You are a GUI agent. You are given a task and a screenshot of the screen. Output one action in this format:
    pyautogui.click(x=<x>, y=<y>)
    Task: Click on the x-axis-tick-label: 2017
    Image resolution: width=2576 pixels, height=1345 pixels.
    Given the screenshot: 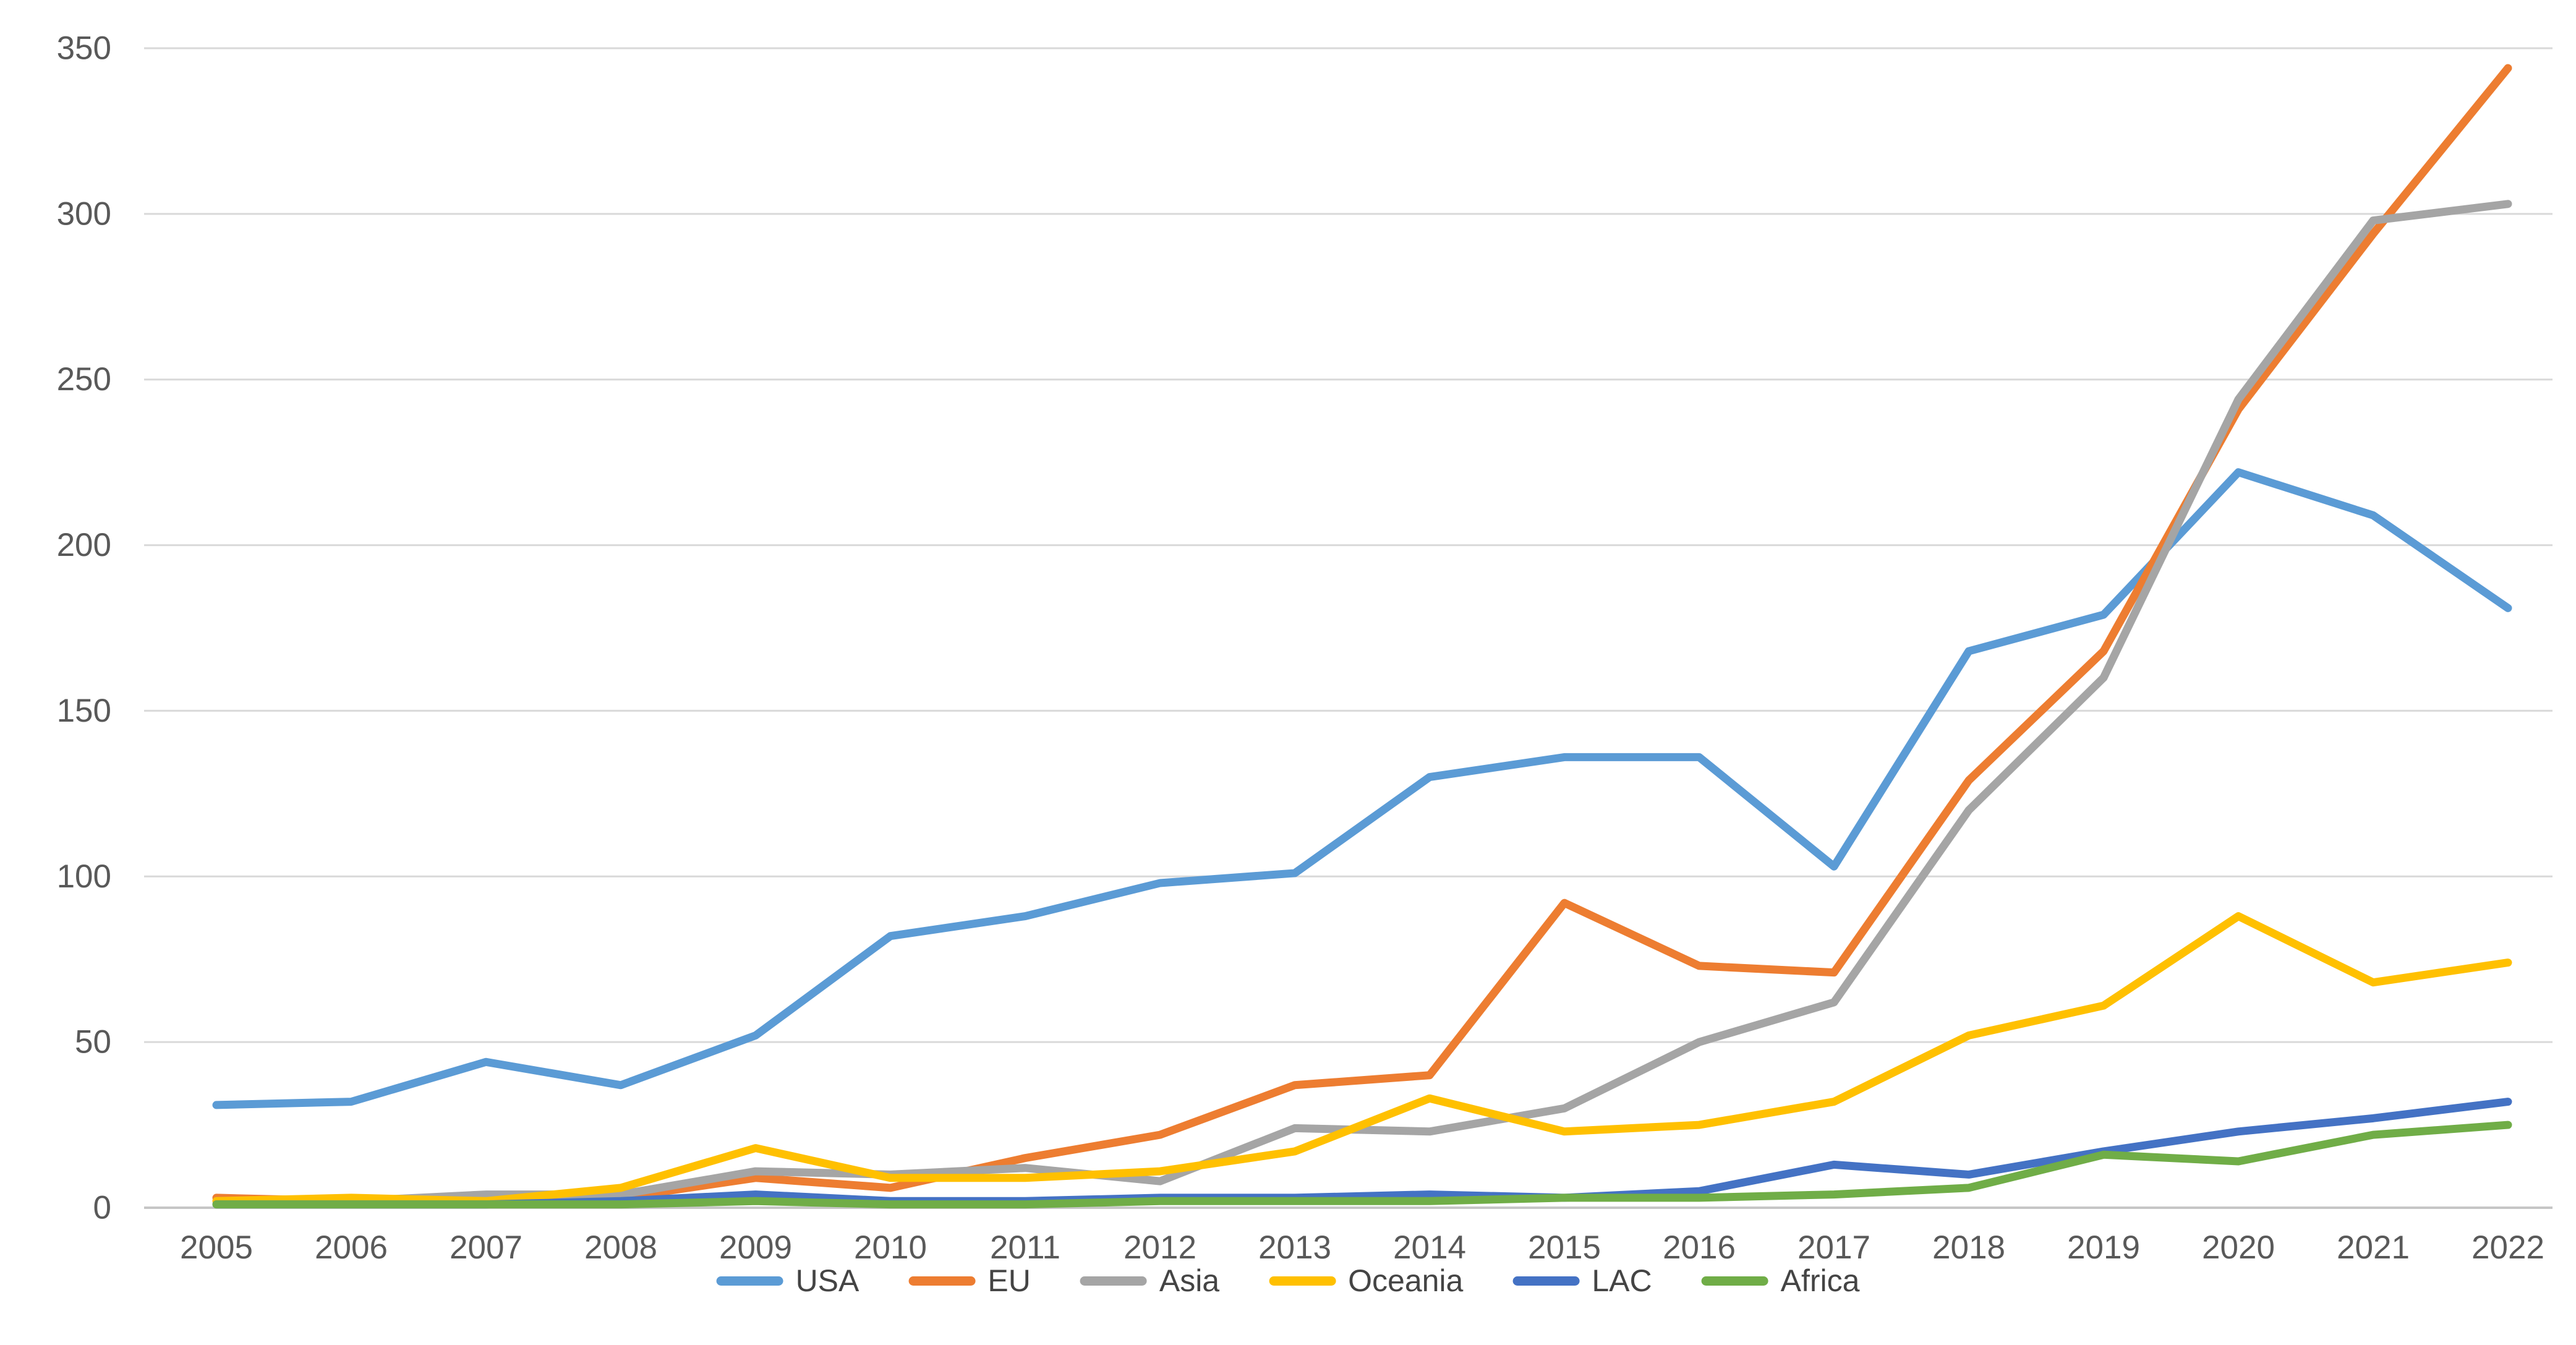 What is the action you would take?
    pyautogui.click(x=1834, y=1247)
    